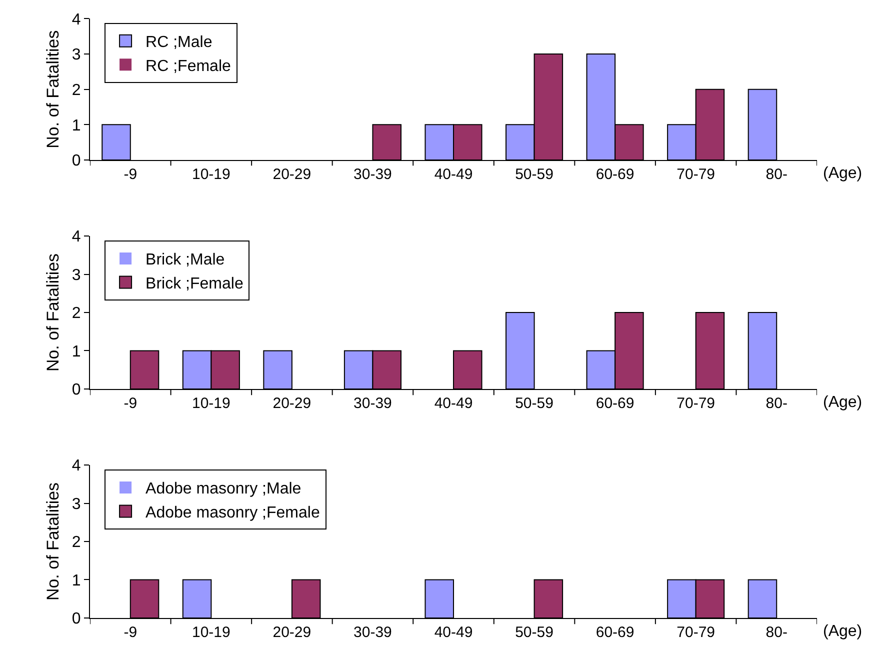 This screenshot has width=877, height=666. What do you see at coordinates (179, 43) in the screenshot?
I see `legend-label: RC ;Male` at bounding box center [179, 43].